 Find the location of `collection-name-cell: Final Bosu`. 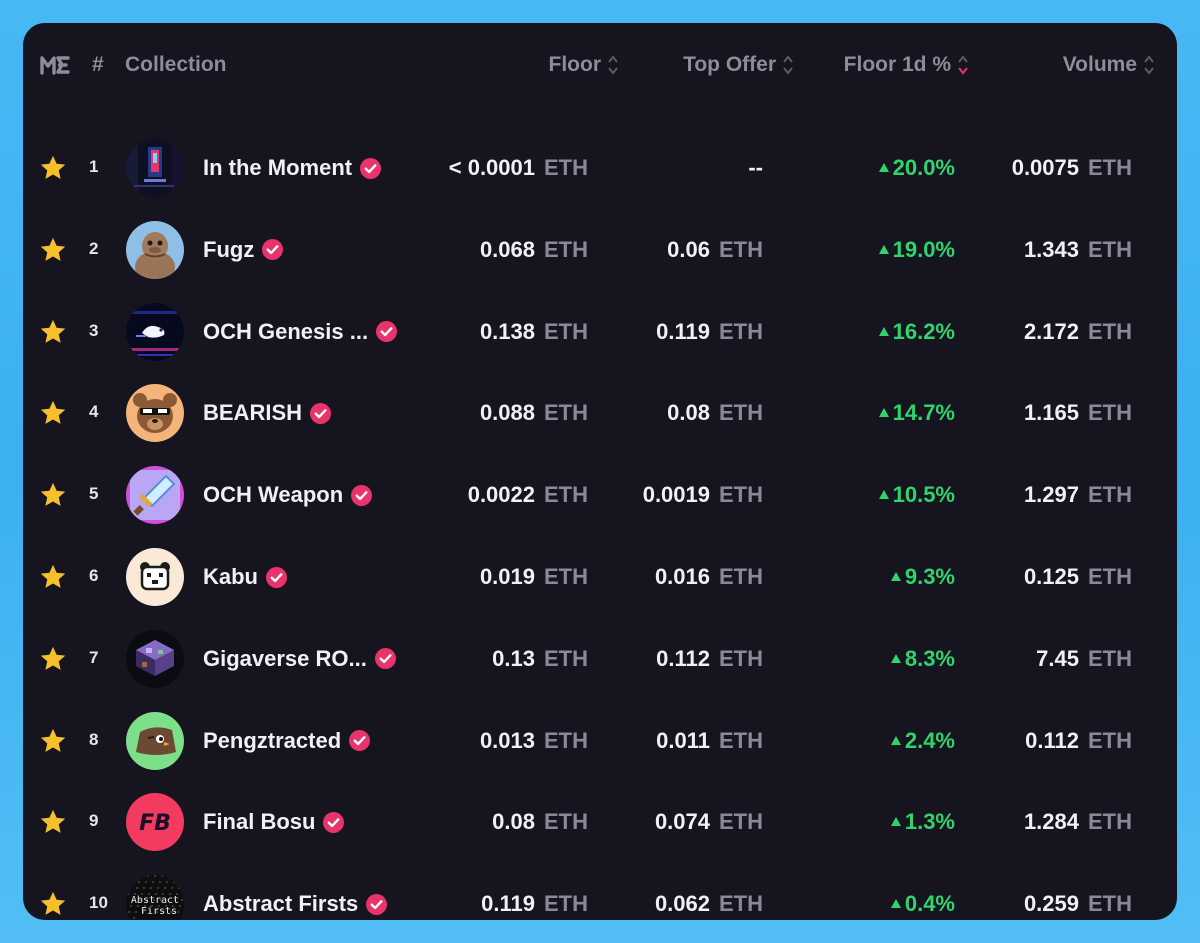

collection-name-cell: Final Bosu is located at coordinates (274, 822).